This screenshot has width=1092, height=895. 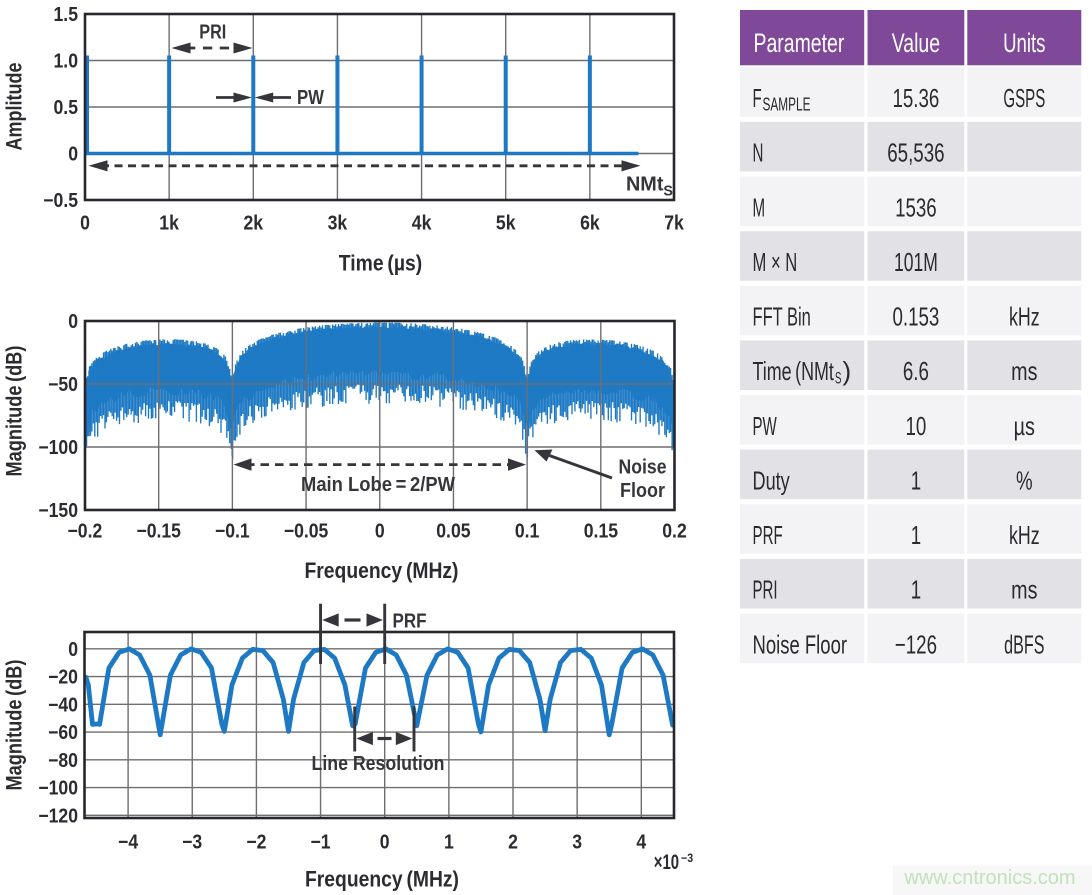 What do you see at coordinates (66, 15) in the screenshot?
I see `svg-text: 1.5` at bounding box center [66, 15].